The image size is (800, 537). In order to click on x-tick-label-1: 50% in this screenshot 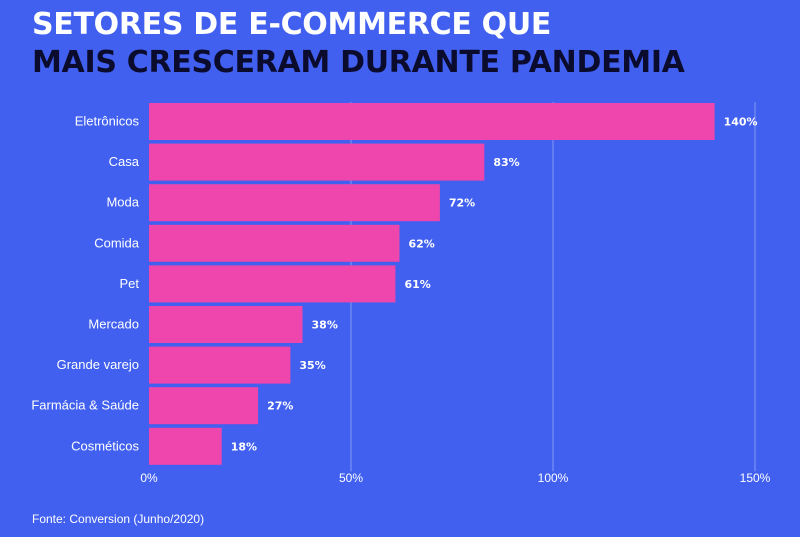, I will do `click(351, 478)`.